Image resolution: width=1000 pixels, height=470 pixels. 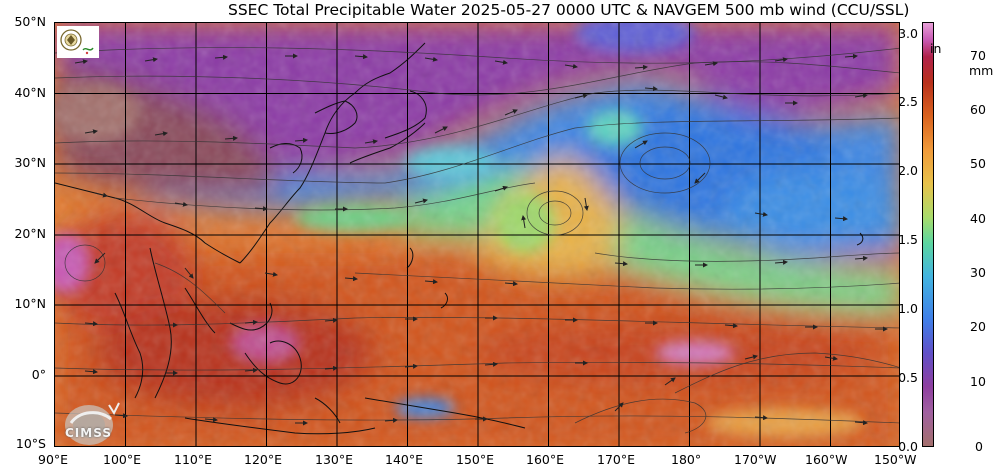 What do you see at coordinates (404, 459) in the screenshot?
I see `lon-label-140e: 140°E` at bounding box center [404, 459].